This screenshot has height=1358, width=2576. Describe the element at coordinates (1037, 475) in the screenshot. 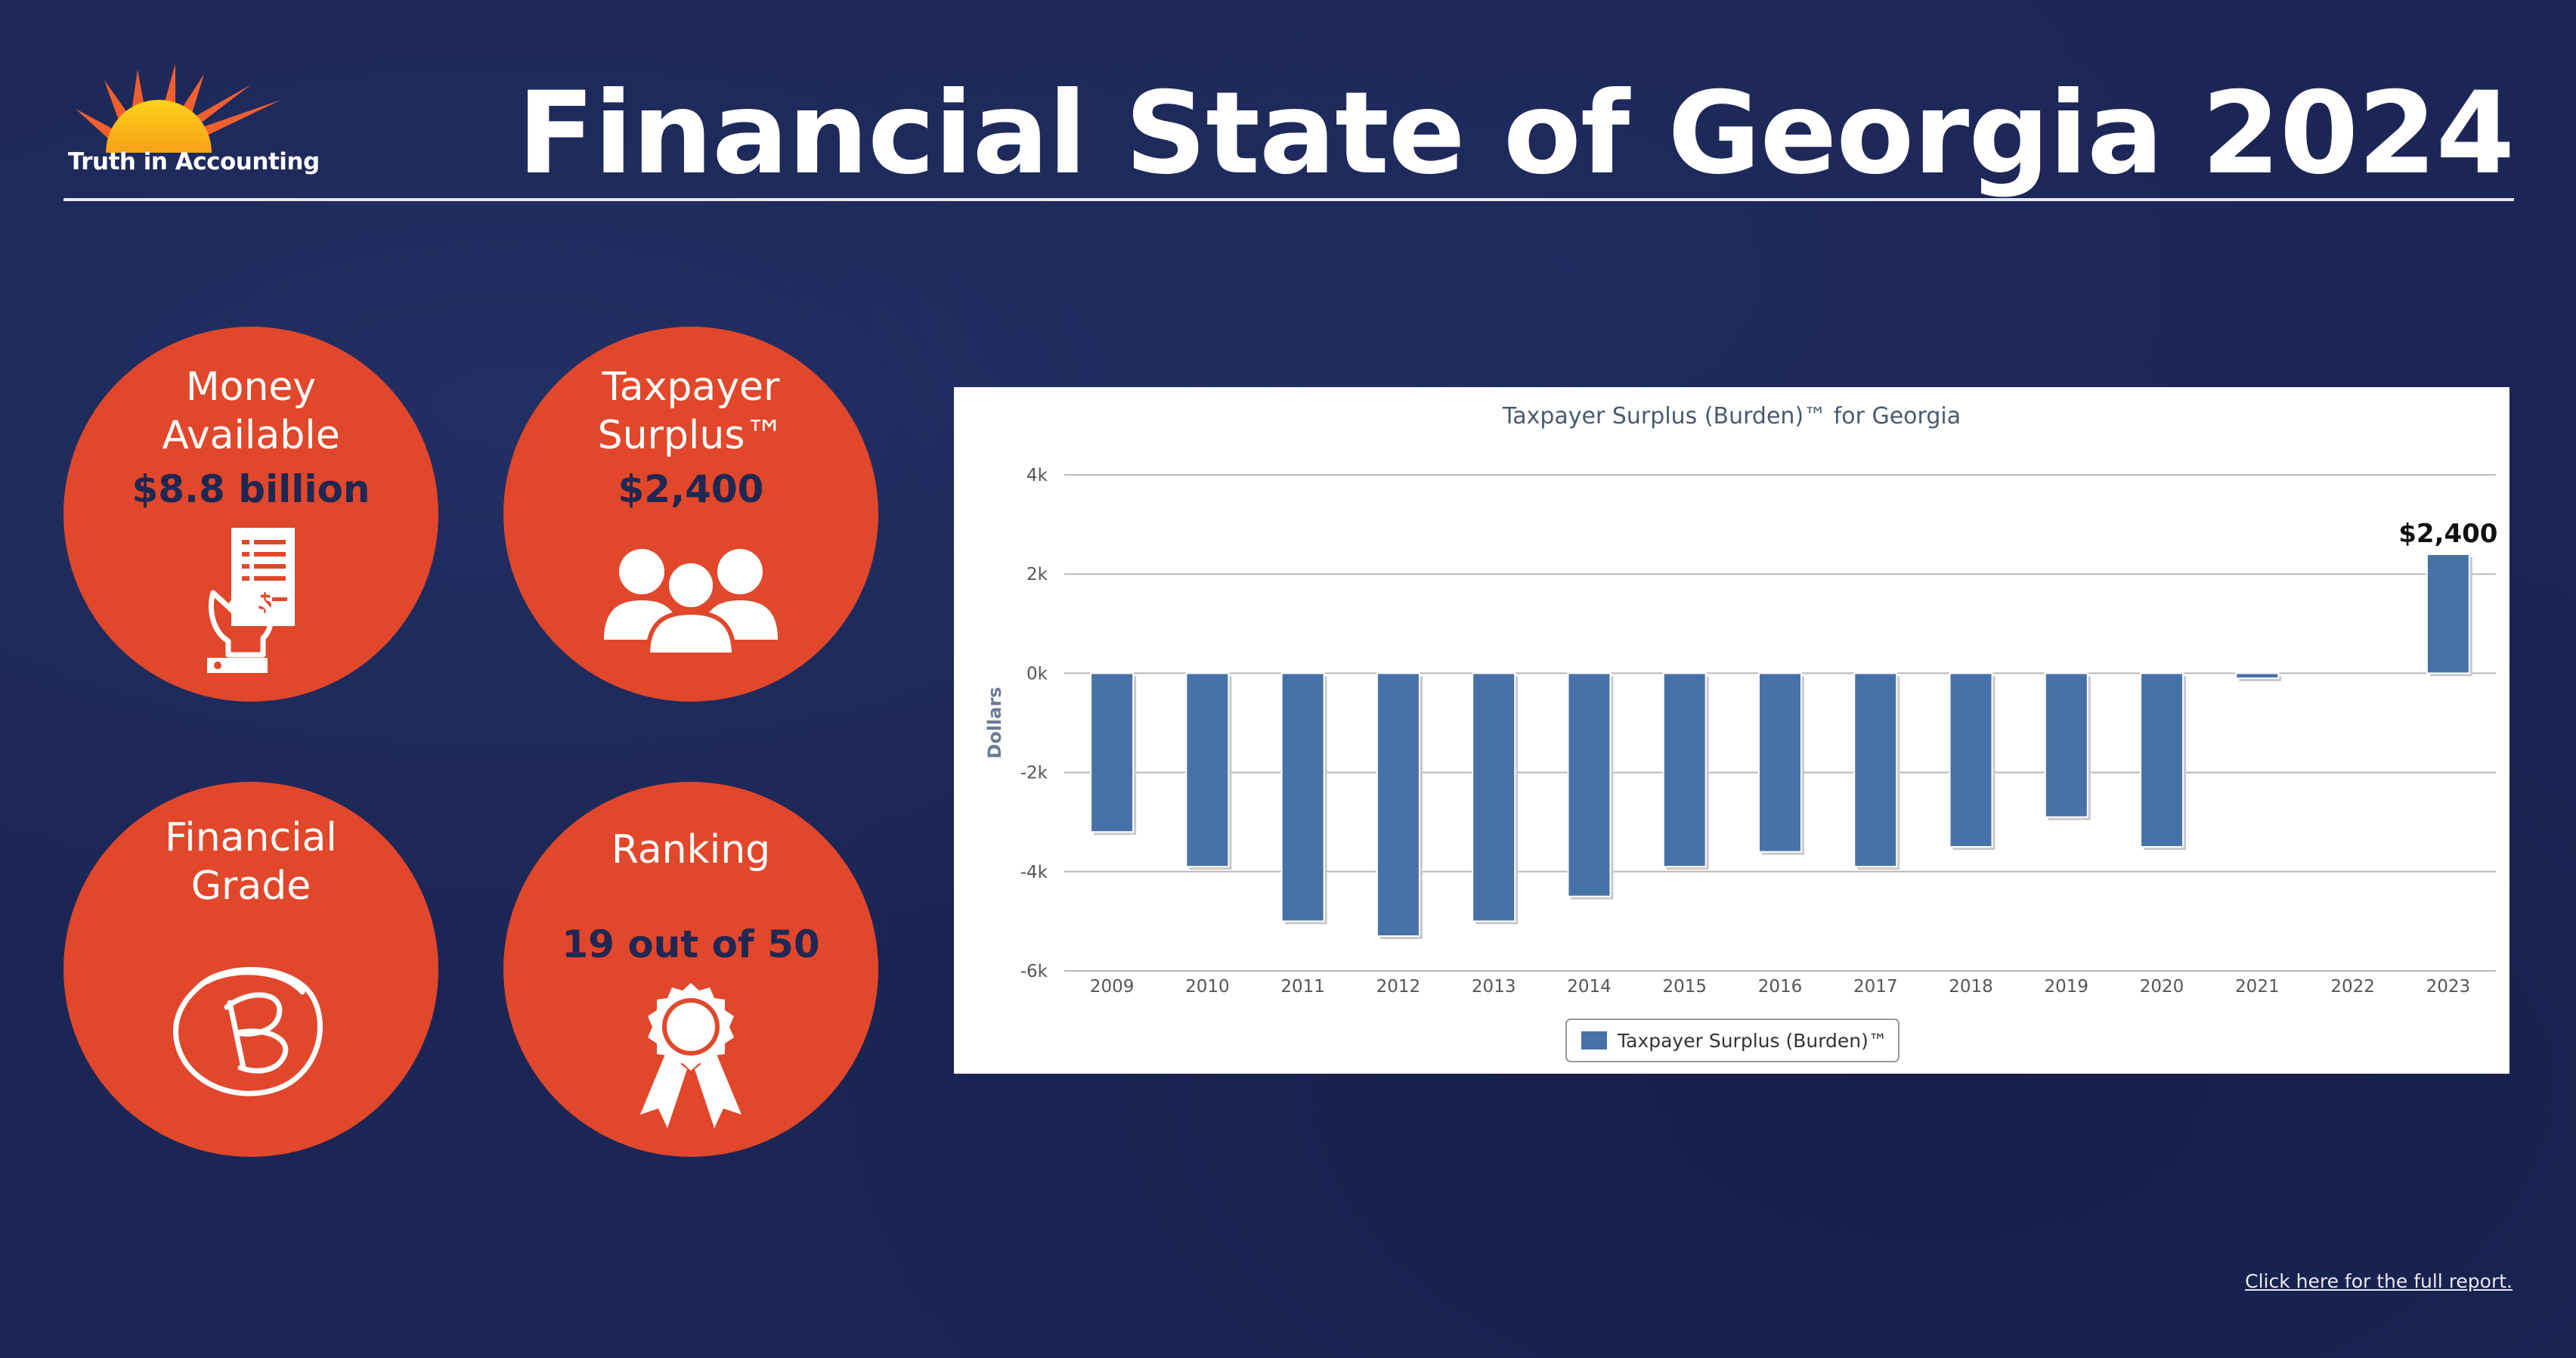

I see `y-tick-label: 4k` at that location.